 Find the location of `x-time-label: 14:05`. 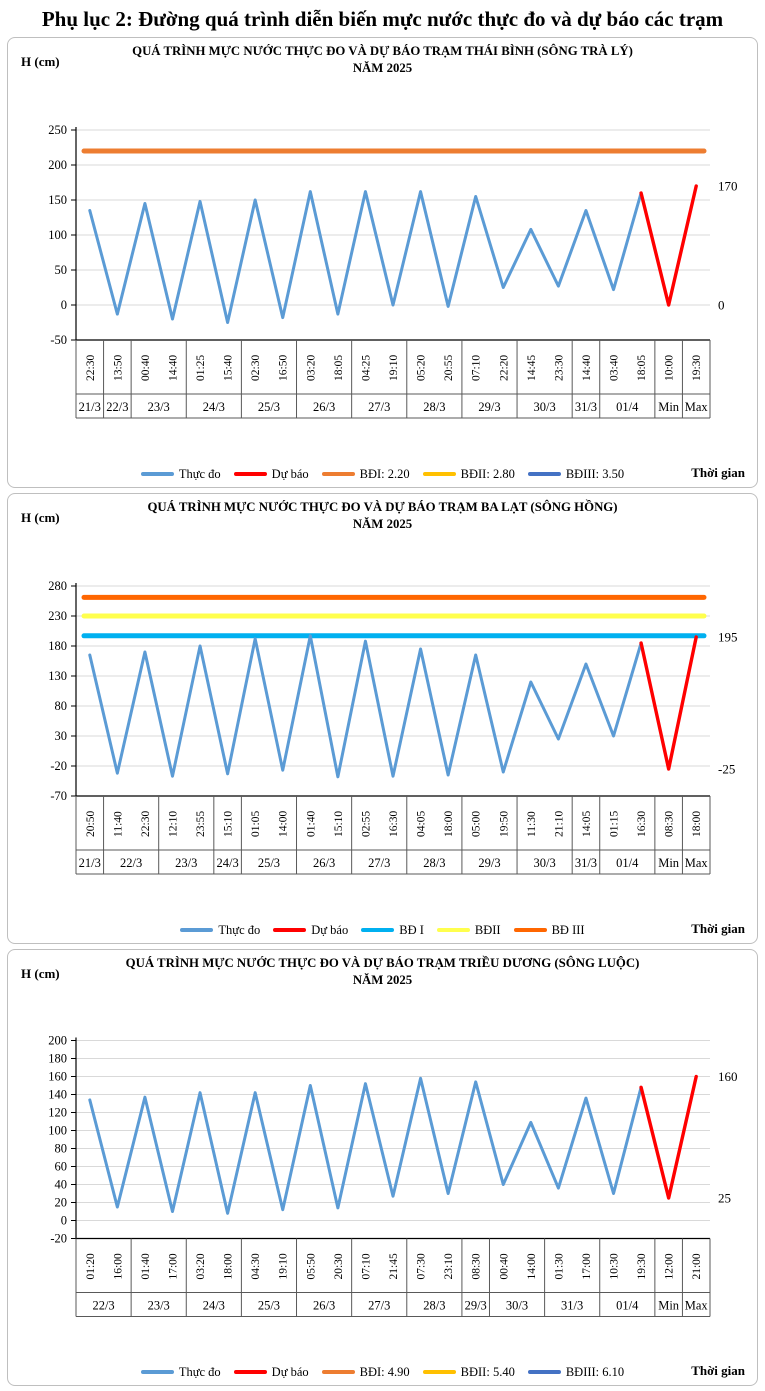

x-time-label: 14:05 is located at coordinates (587, 824).